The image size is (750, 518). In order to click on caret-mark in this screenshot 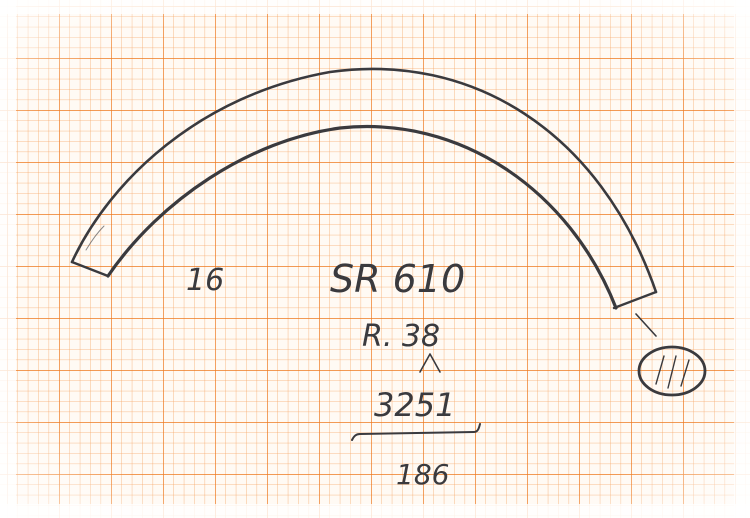, I will do `click(430, 363)`.